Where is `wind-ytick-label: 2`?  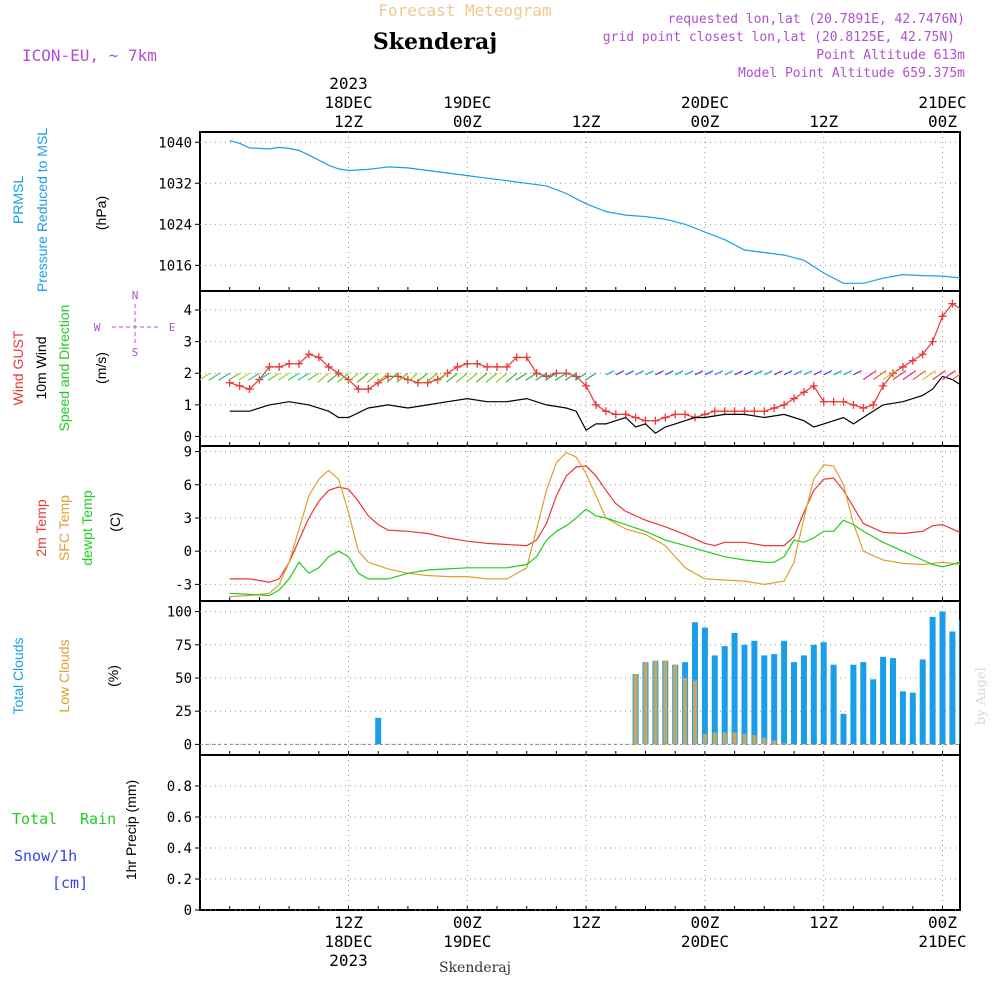 wind-ytick-label: 2 is located at coordinates (188, 374).